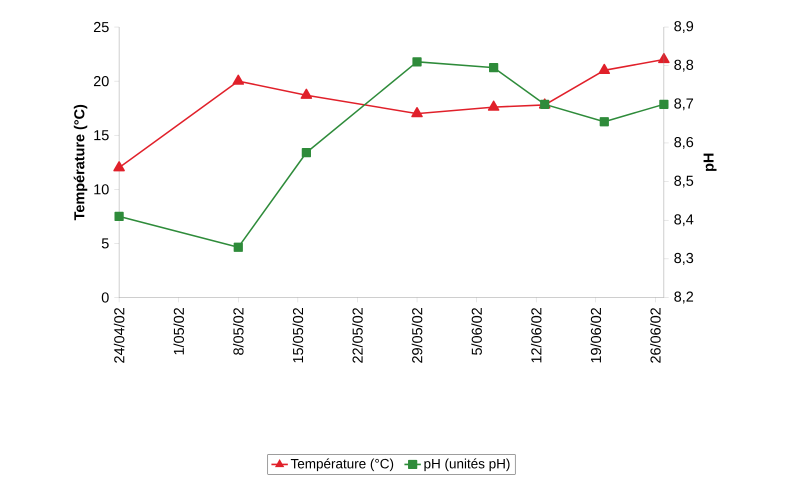  I want to click on x-tick-label: 15/05/02, so click(298, 335).